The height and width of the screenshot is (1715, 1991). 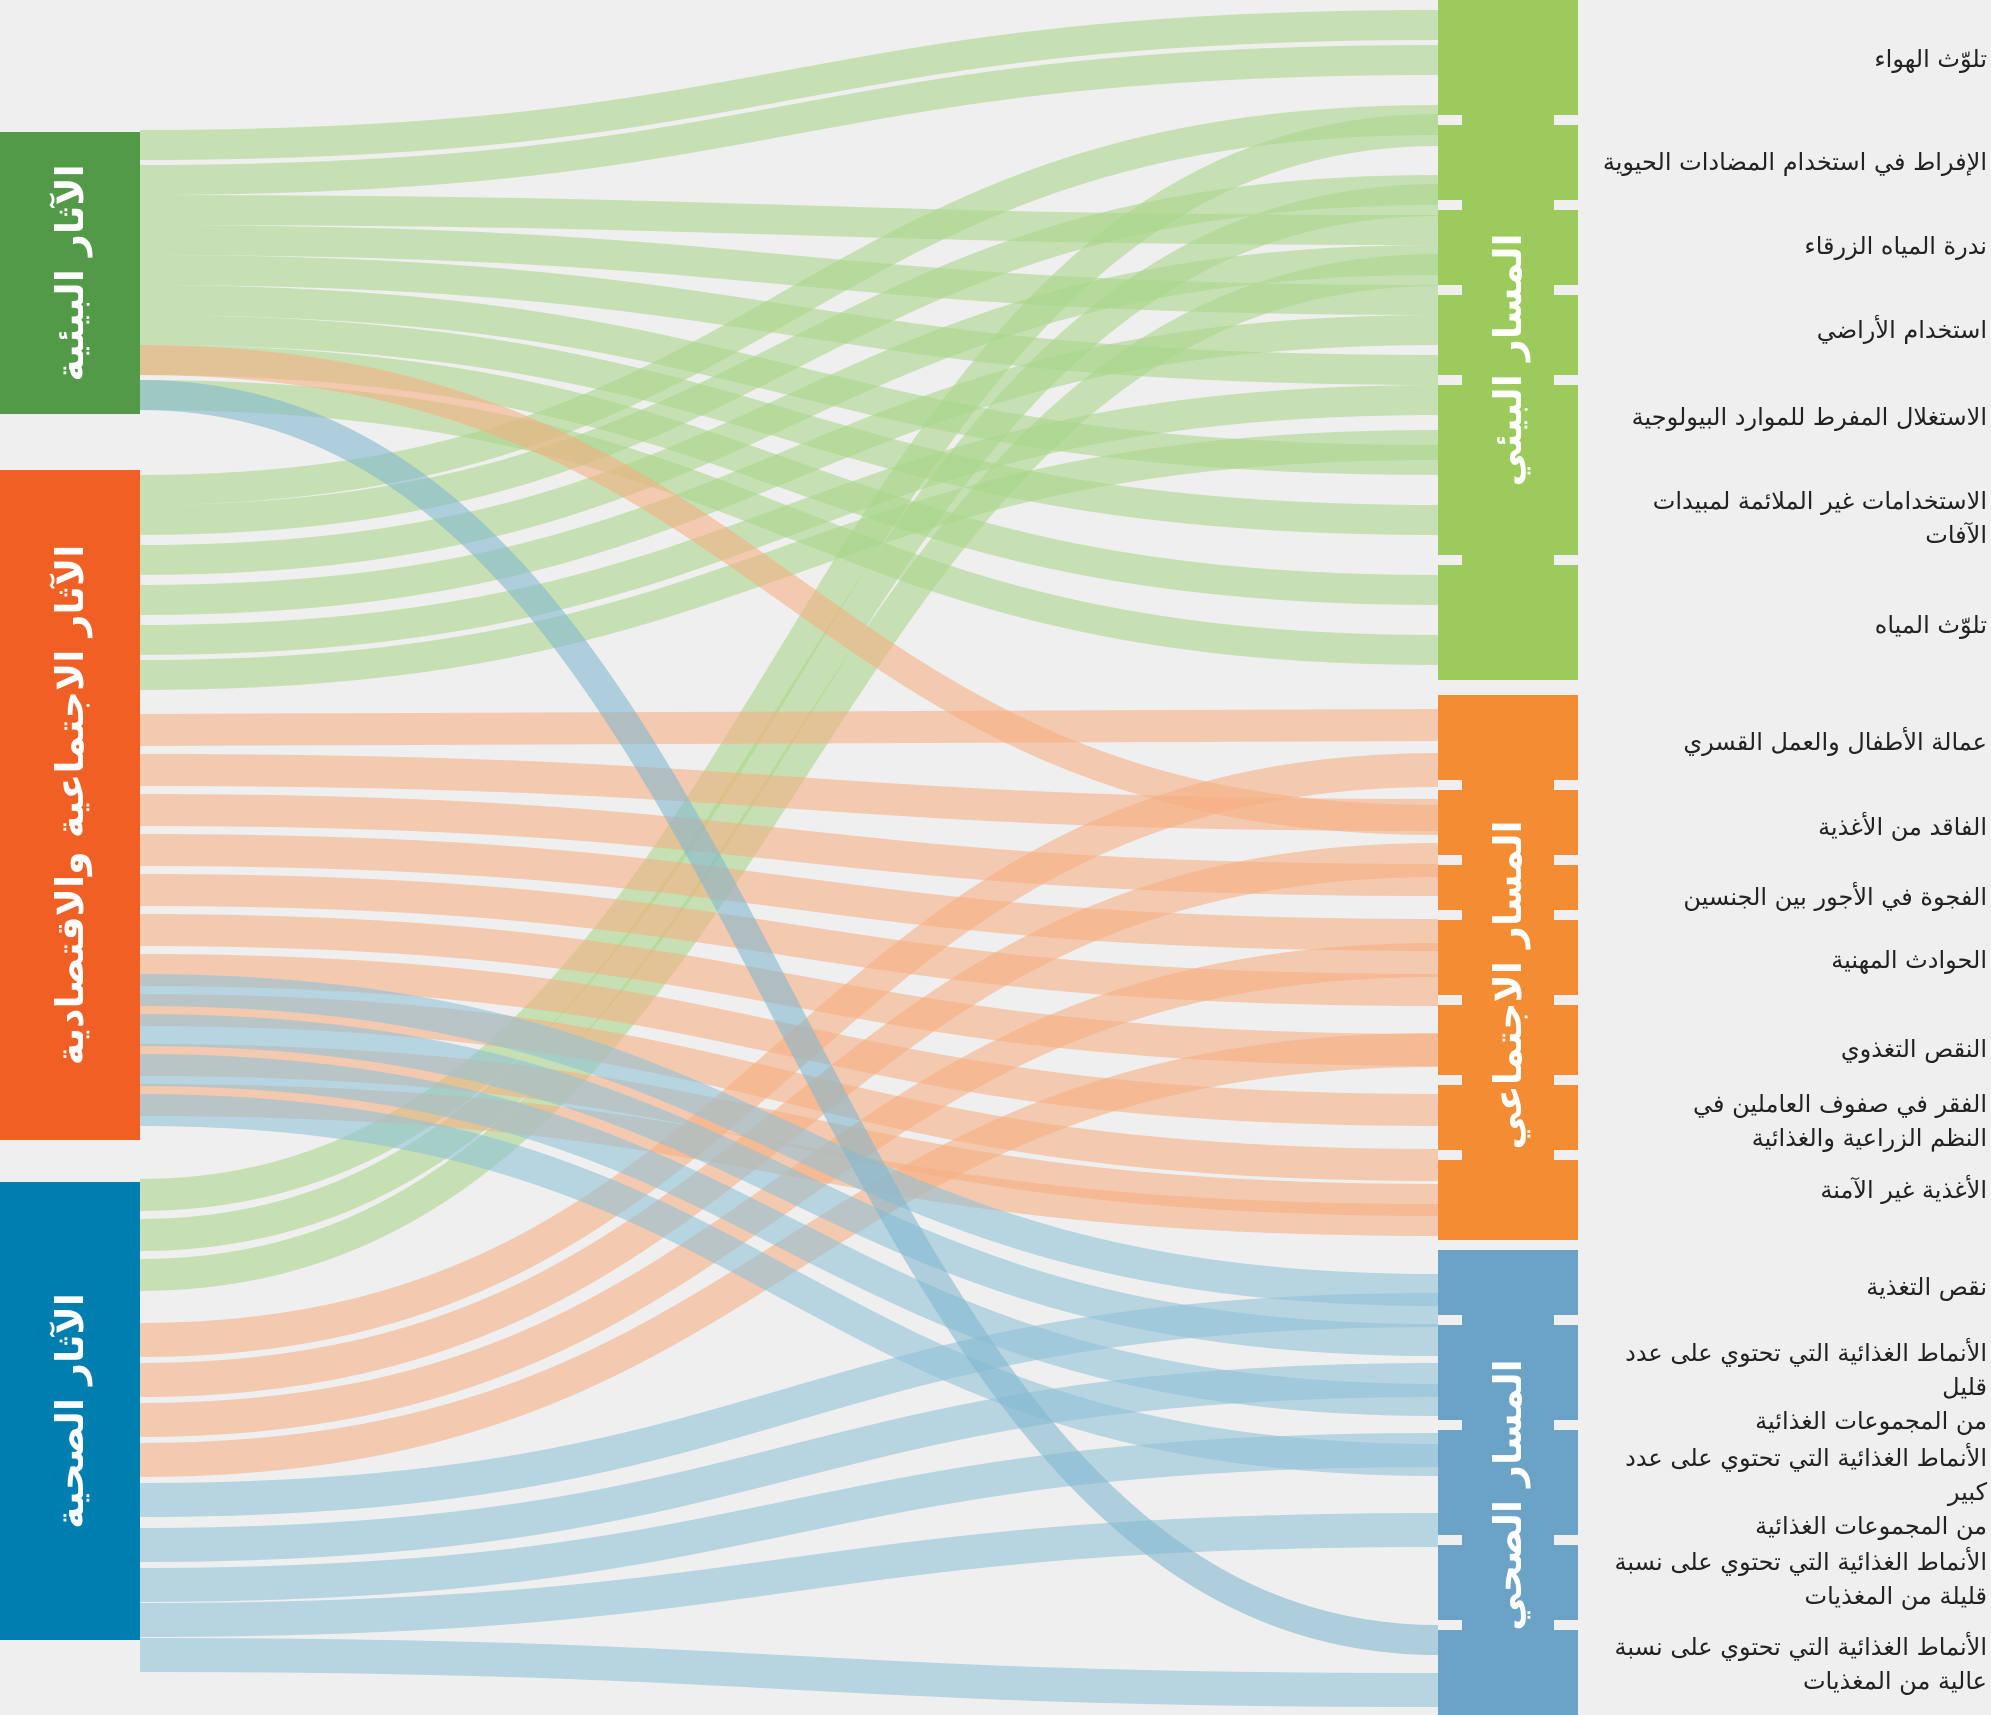 I want to click on source-bar-social-economic, so click(x=70, y=805).